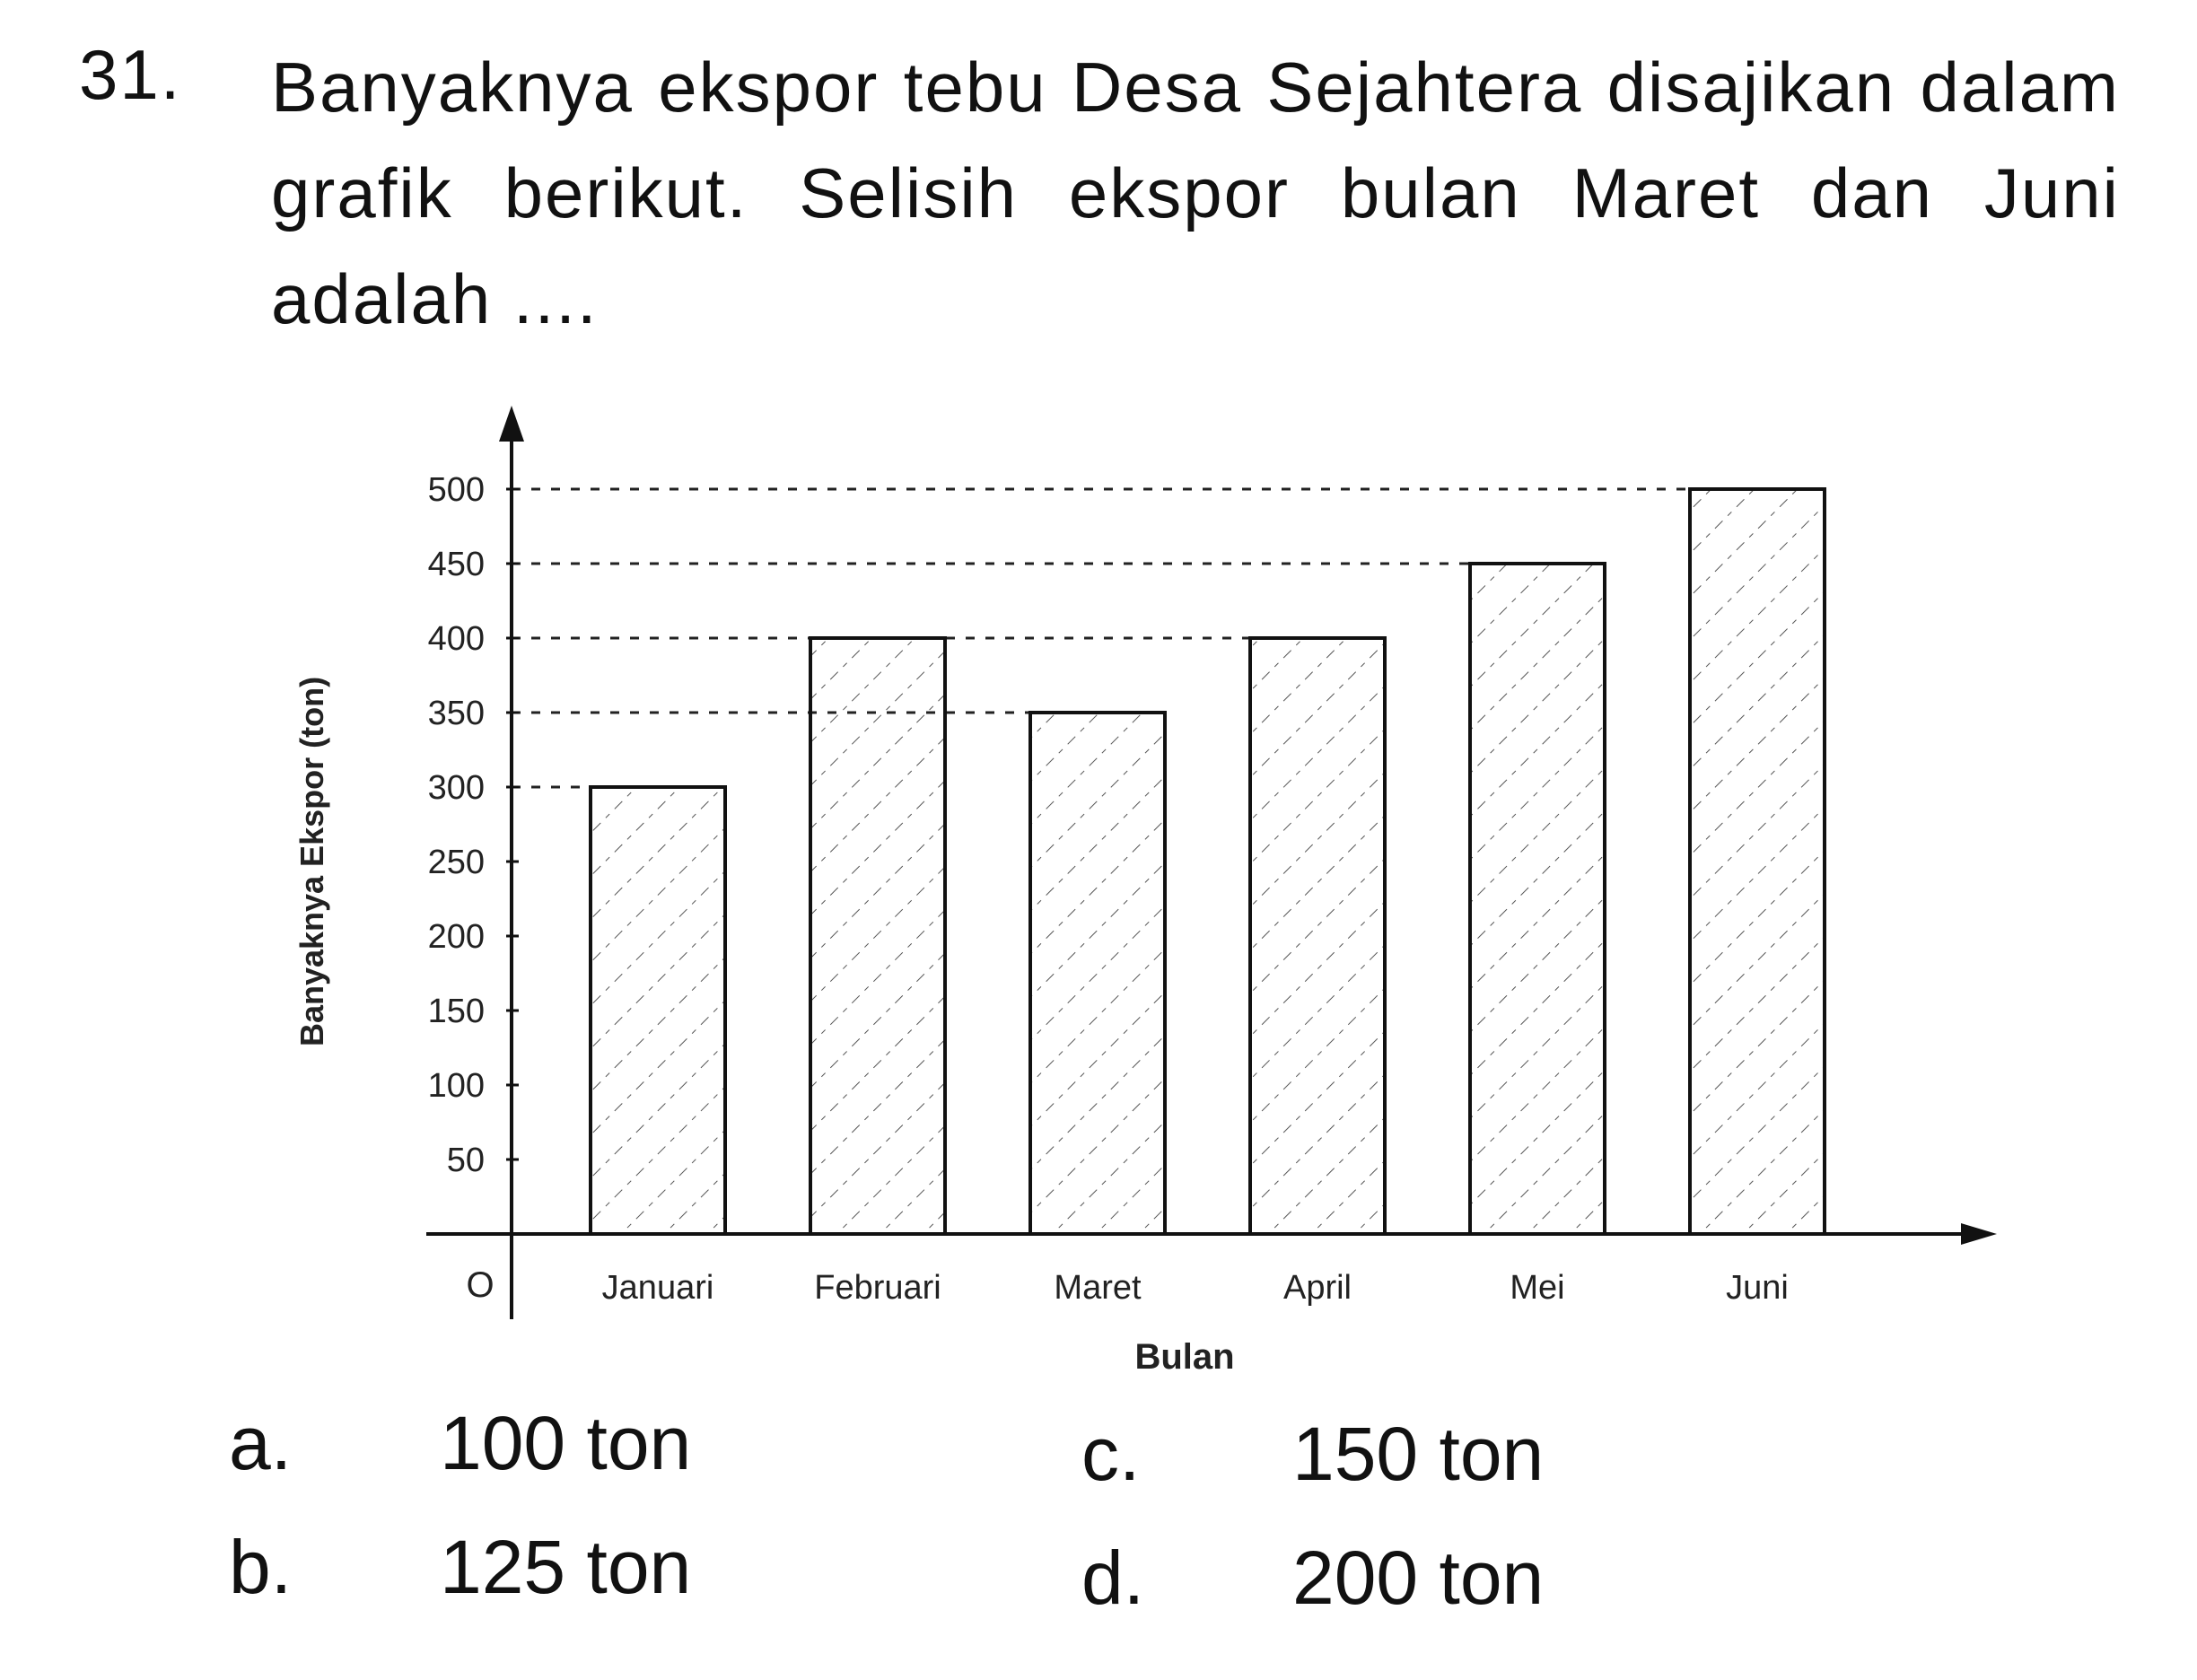  What do you see at coordinates (480, 1285) in the screenshot?
I see `origin-label: O` at bounding box center [480, 1285].